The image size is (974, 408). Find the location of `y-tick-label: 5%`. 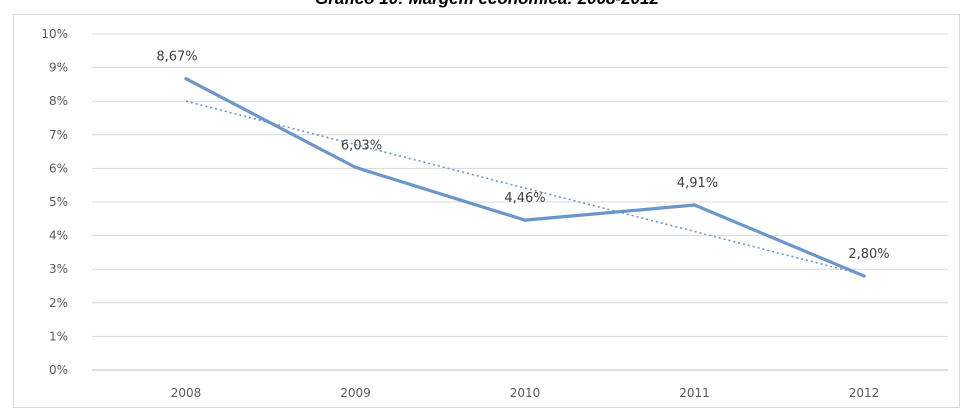

y-tick-label: 5% is located at coordinates (58, 202).